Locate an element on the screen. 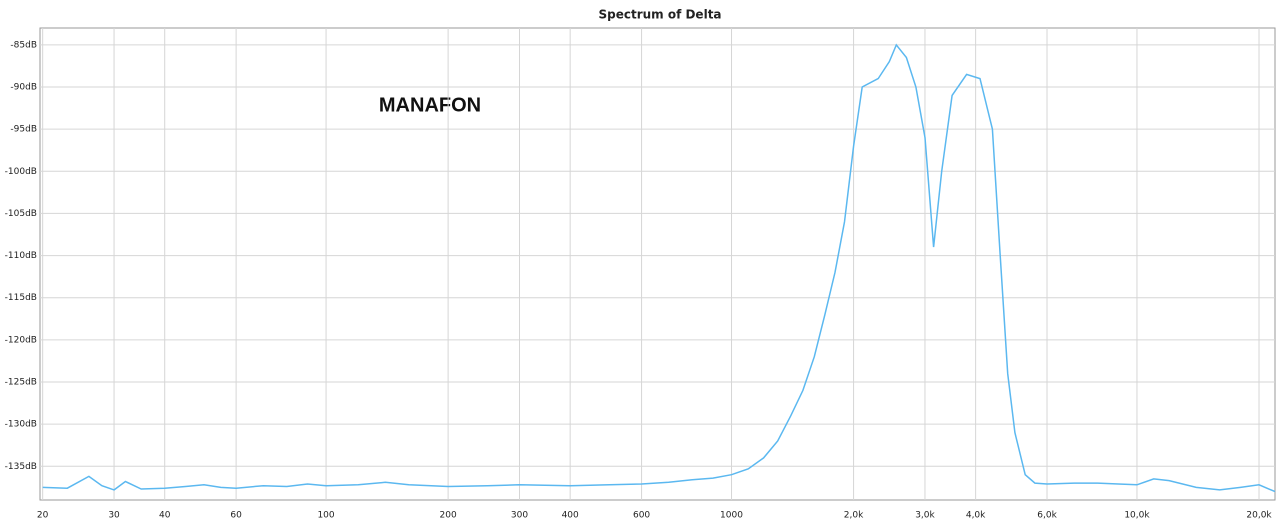 The height and width of the screenshot is (527, 1280). x-tick-label: 100 is located at coordinates (325, 516).